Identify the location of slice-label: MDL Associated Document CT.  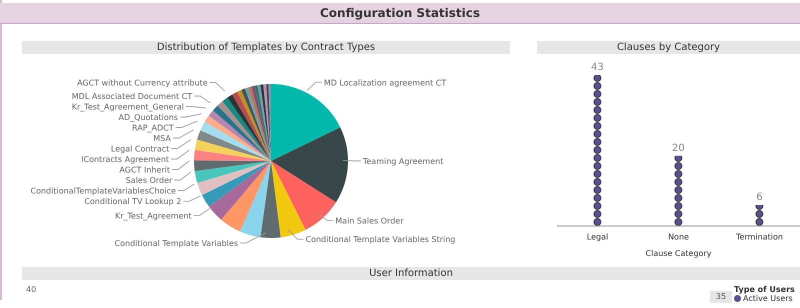
(132, 97).